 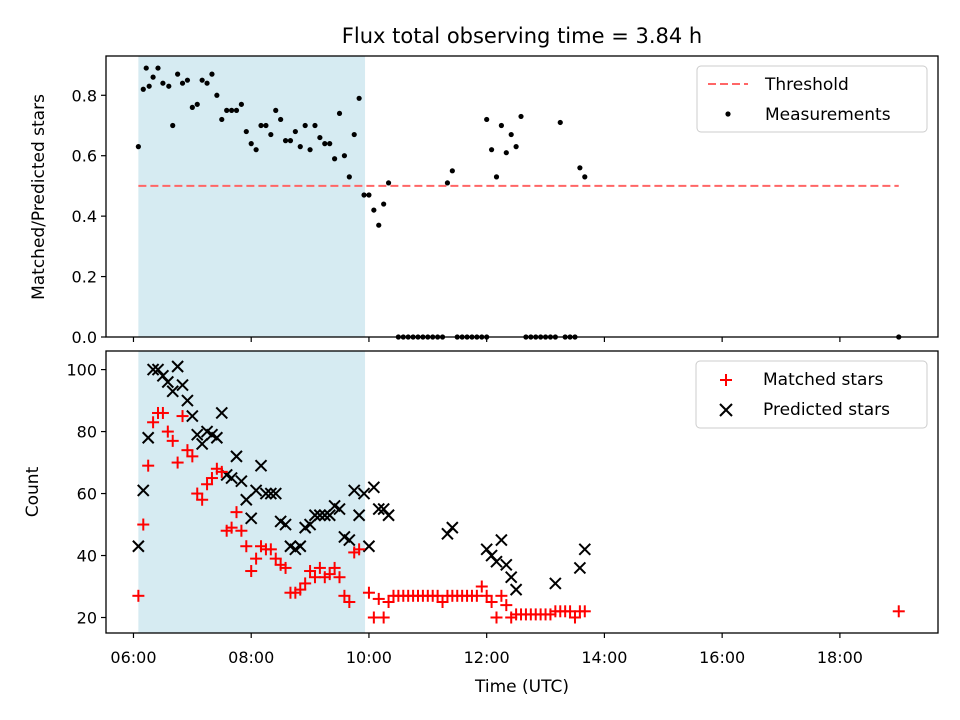 I want to click on top-y-axis-label: Matched/Predicted stars, so click(x=39, y=197).